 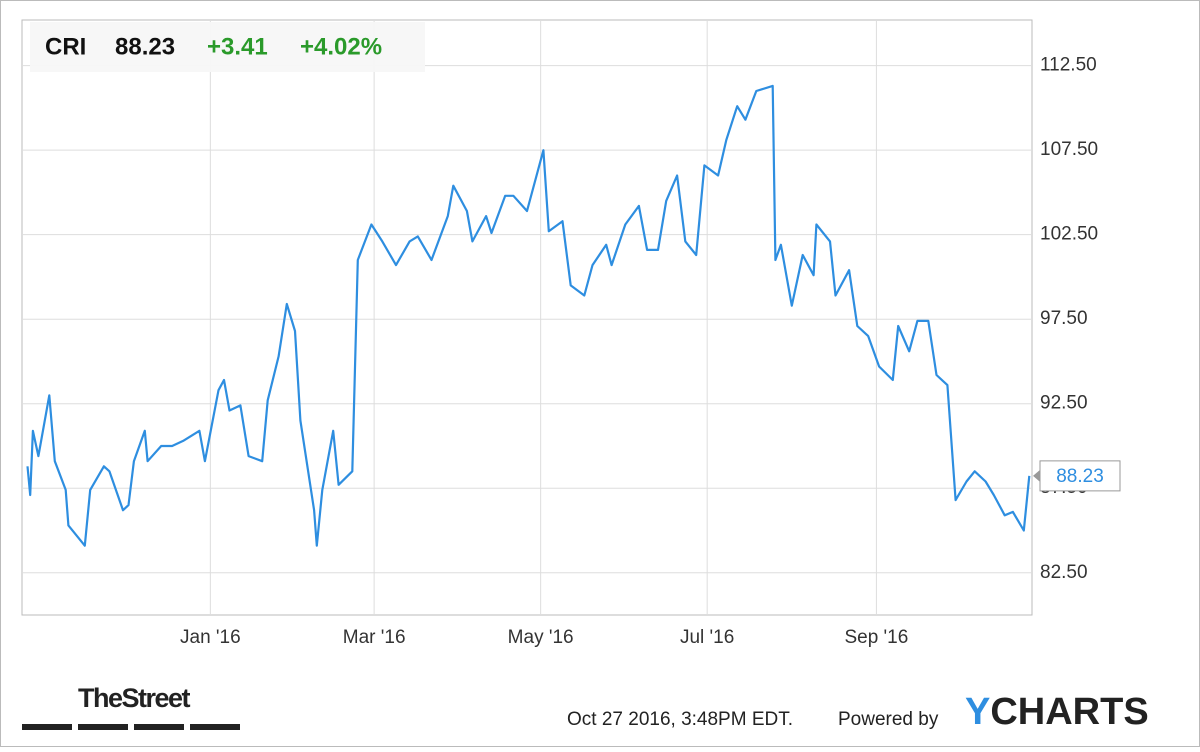 I want to click on y-tick-label: 112.50, so click(x=1068, y=65).